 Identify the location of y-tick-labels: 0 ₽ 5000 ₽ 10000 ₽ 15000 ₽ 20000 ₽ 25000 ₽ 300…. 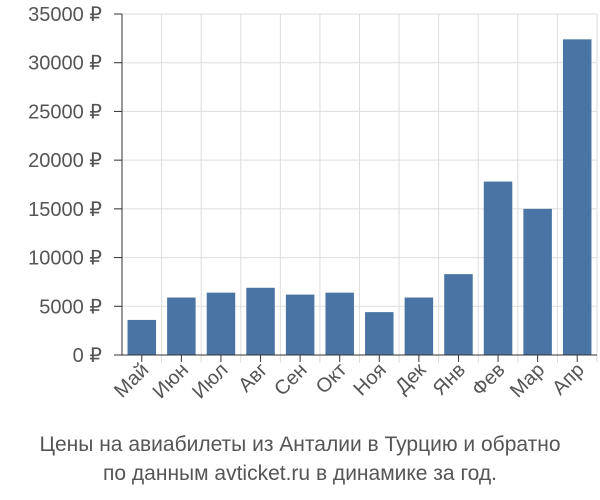
(65, 185).